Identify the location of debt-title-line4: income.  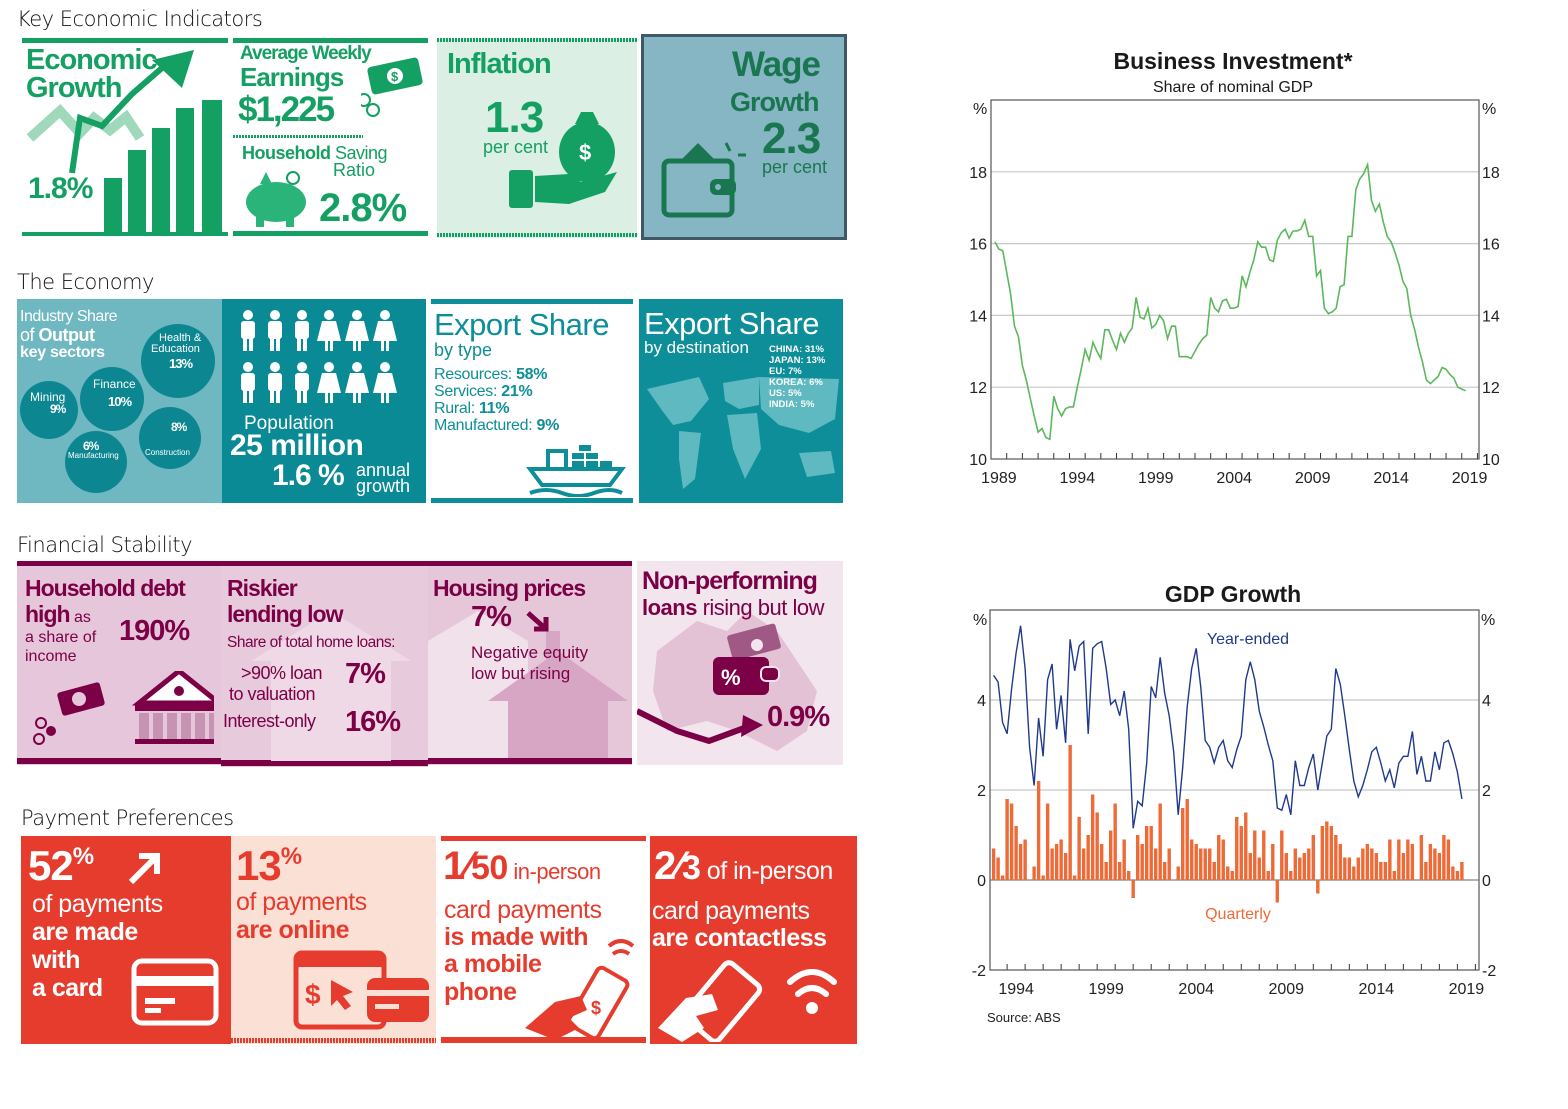
(51, 656).